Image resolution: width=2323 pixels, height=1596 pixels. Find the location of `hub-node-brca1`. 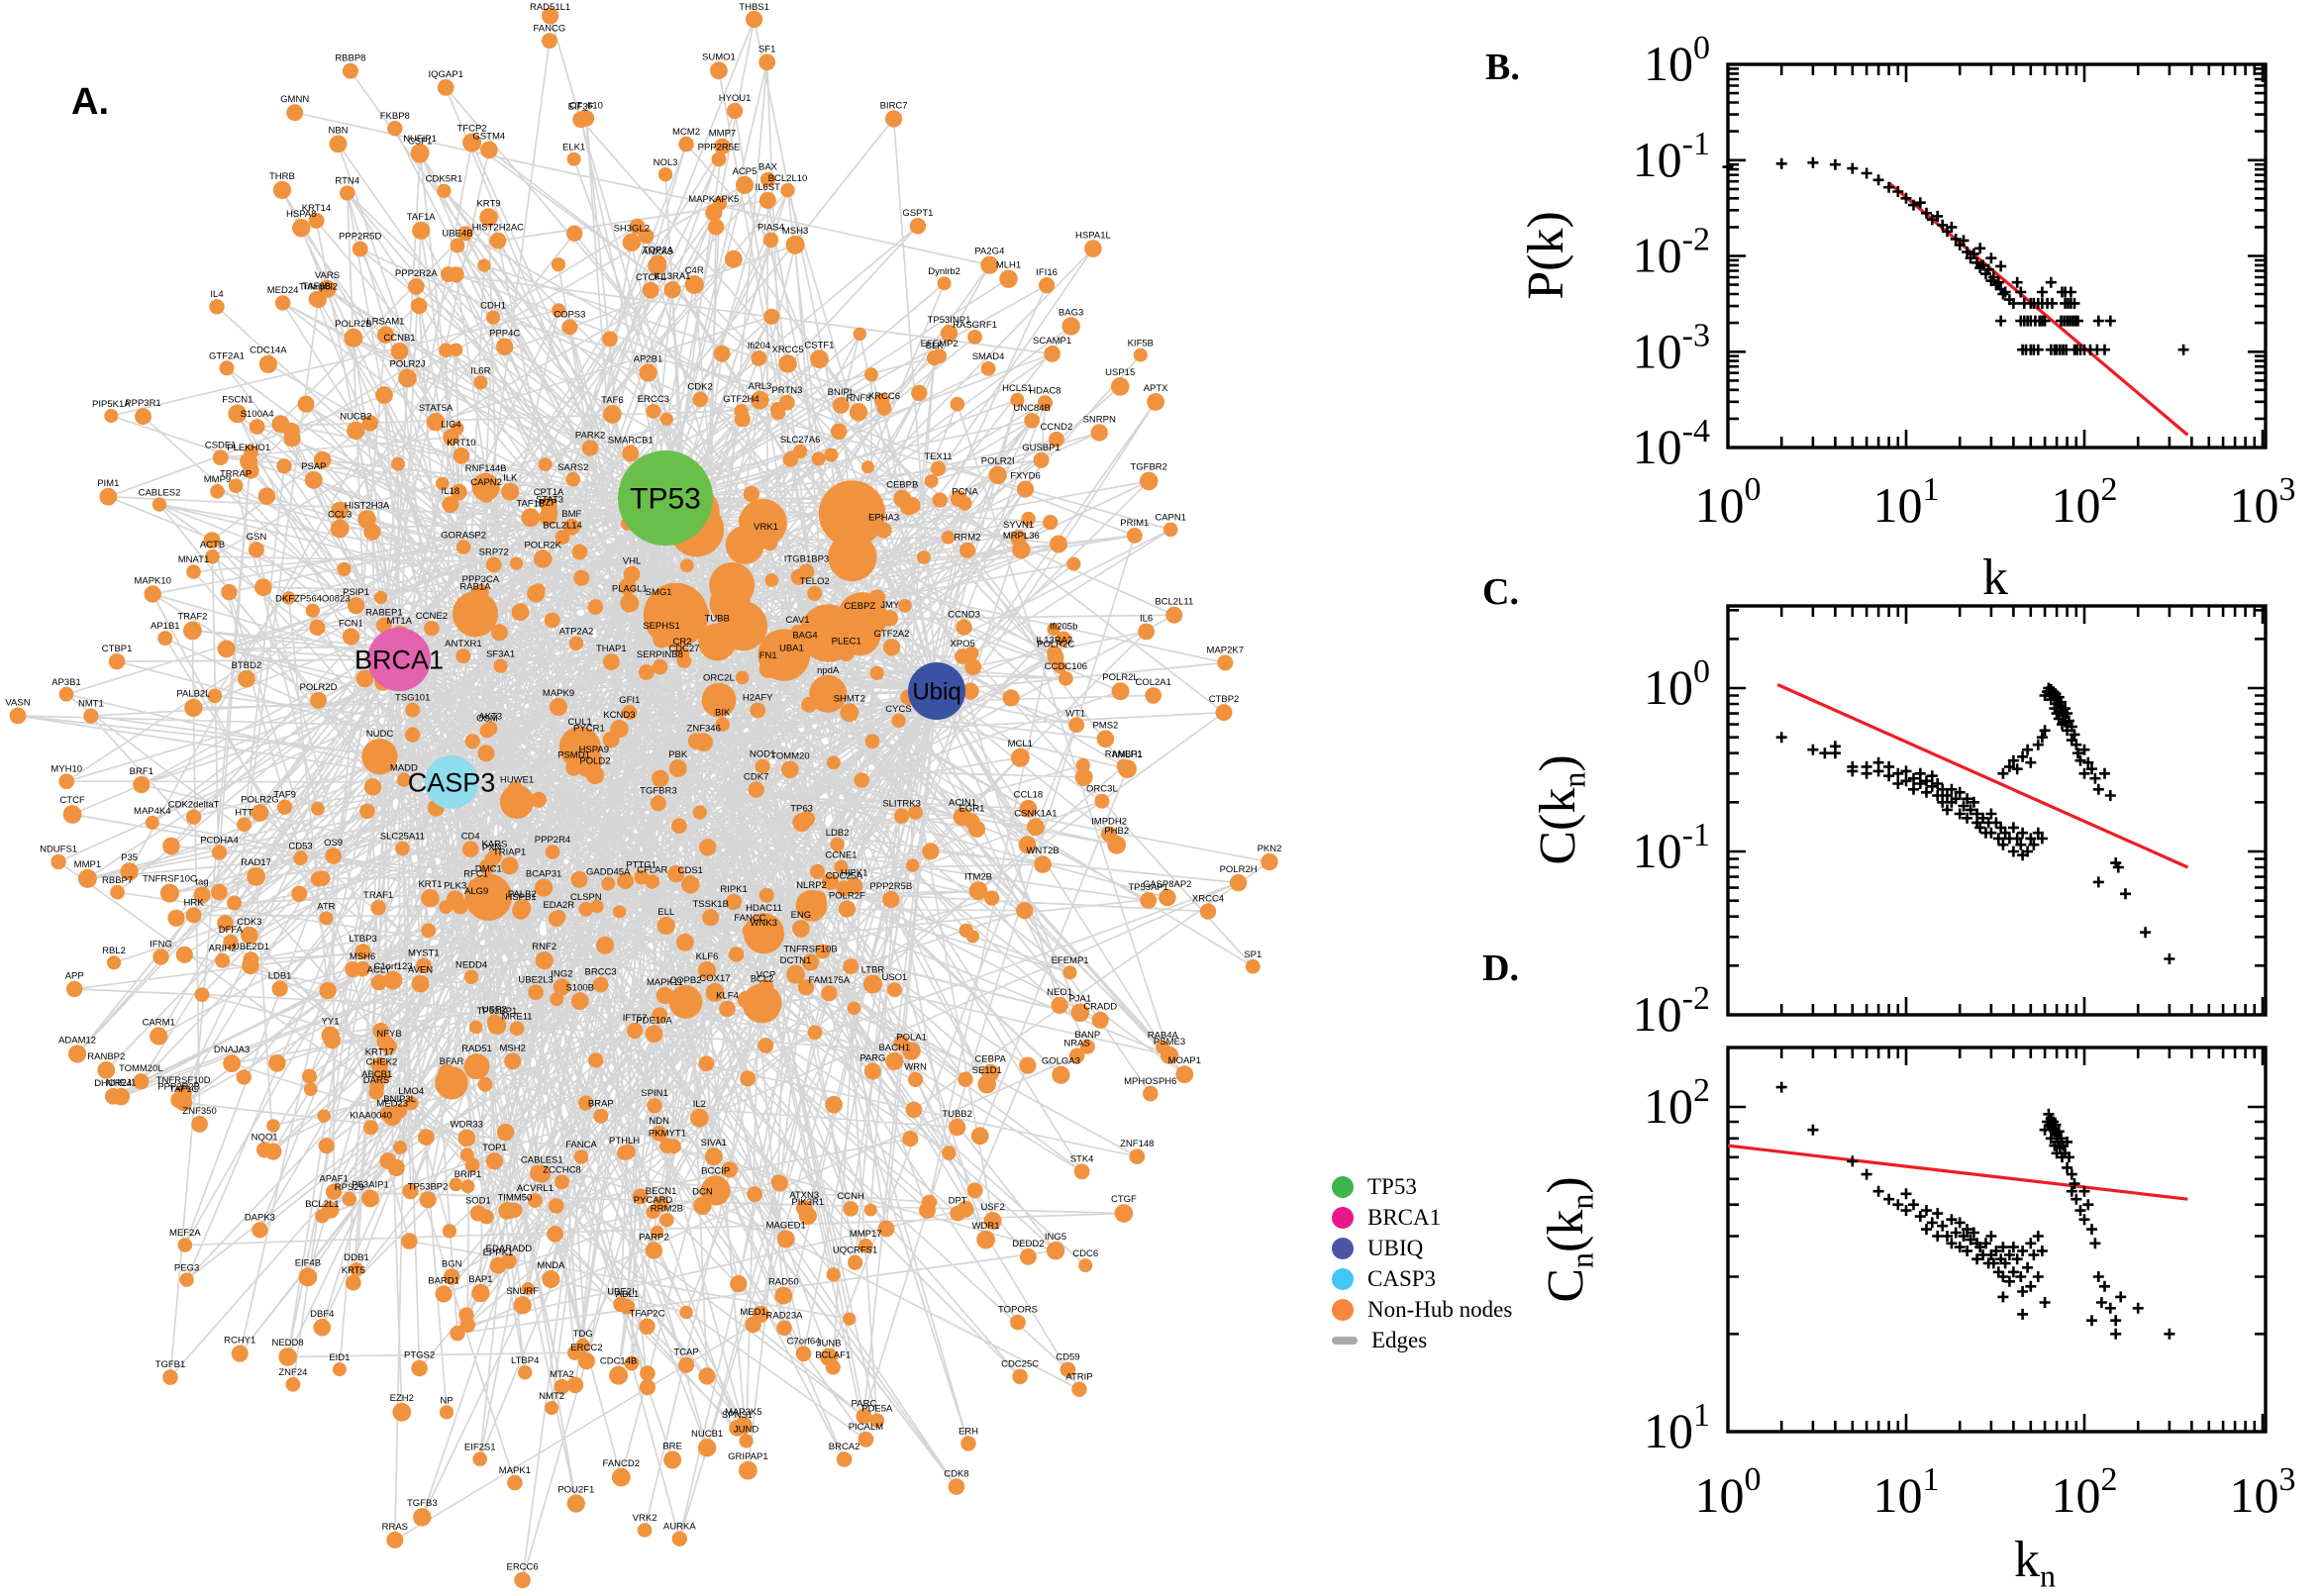

hub-node-brca1 is located at coordinates (399, 659).